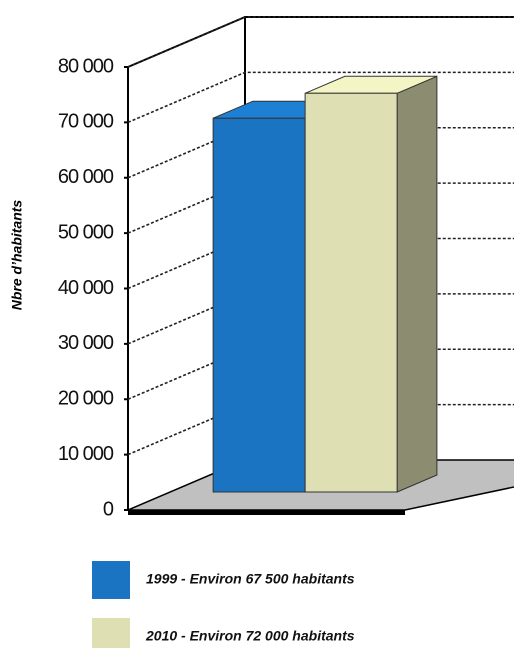 This screenshot has width=514, height=648. I want to click on legend-label: 2010 - Environ 72 000 habitants, so click(250, 636).